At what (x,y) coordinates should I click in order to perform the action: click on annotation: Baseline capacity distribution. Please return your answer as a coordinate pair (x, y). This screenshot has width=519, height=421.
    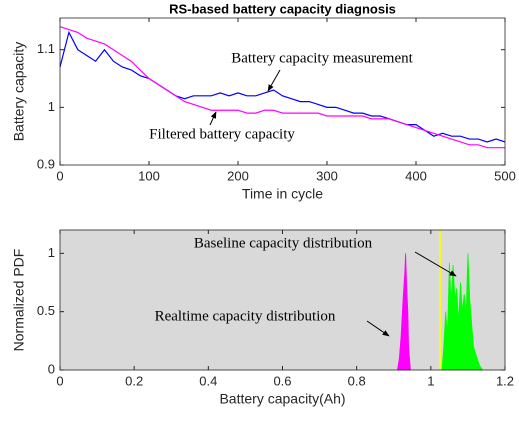
    Looking at the image, I should click on (283, 243).